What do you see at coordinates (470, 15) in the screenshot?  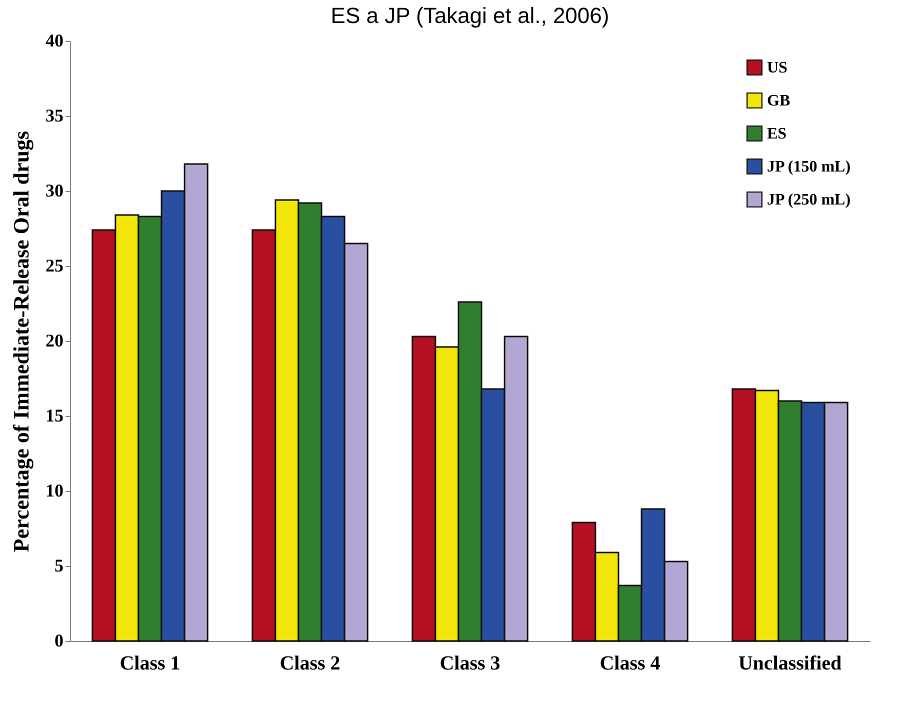 I see `chart-title: ES a JP (Takagi et al., 2006)` at bounding box center [470, 15].